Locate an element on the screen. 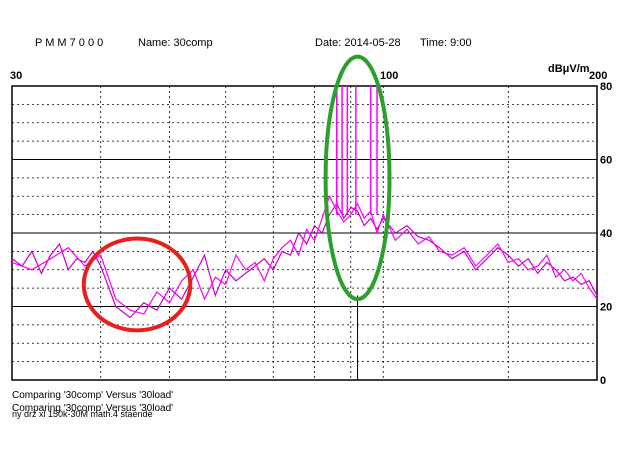 The image size is (642, 461). file-name-label: Name: 30comp is located at coordinates (175, 43).